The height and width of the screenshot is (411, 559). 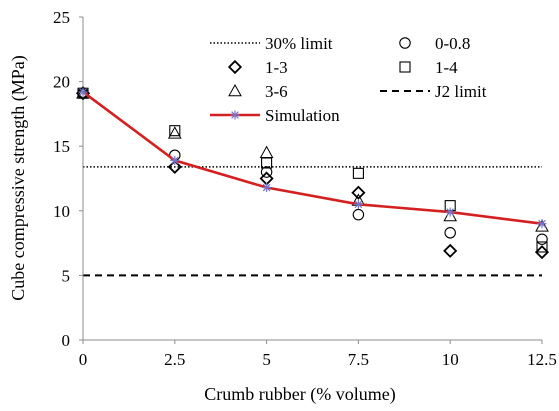 I want to click on legend-item-j2-limit: J2 limit, so click(x=433, y=91).